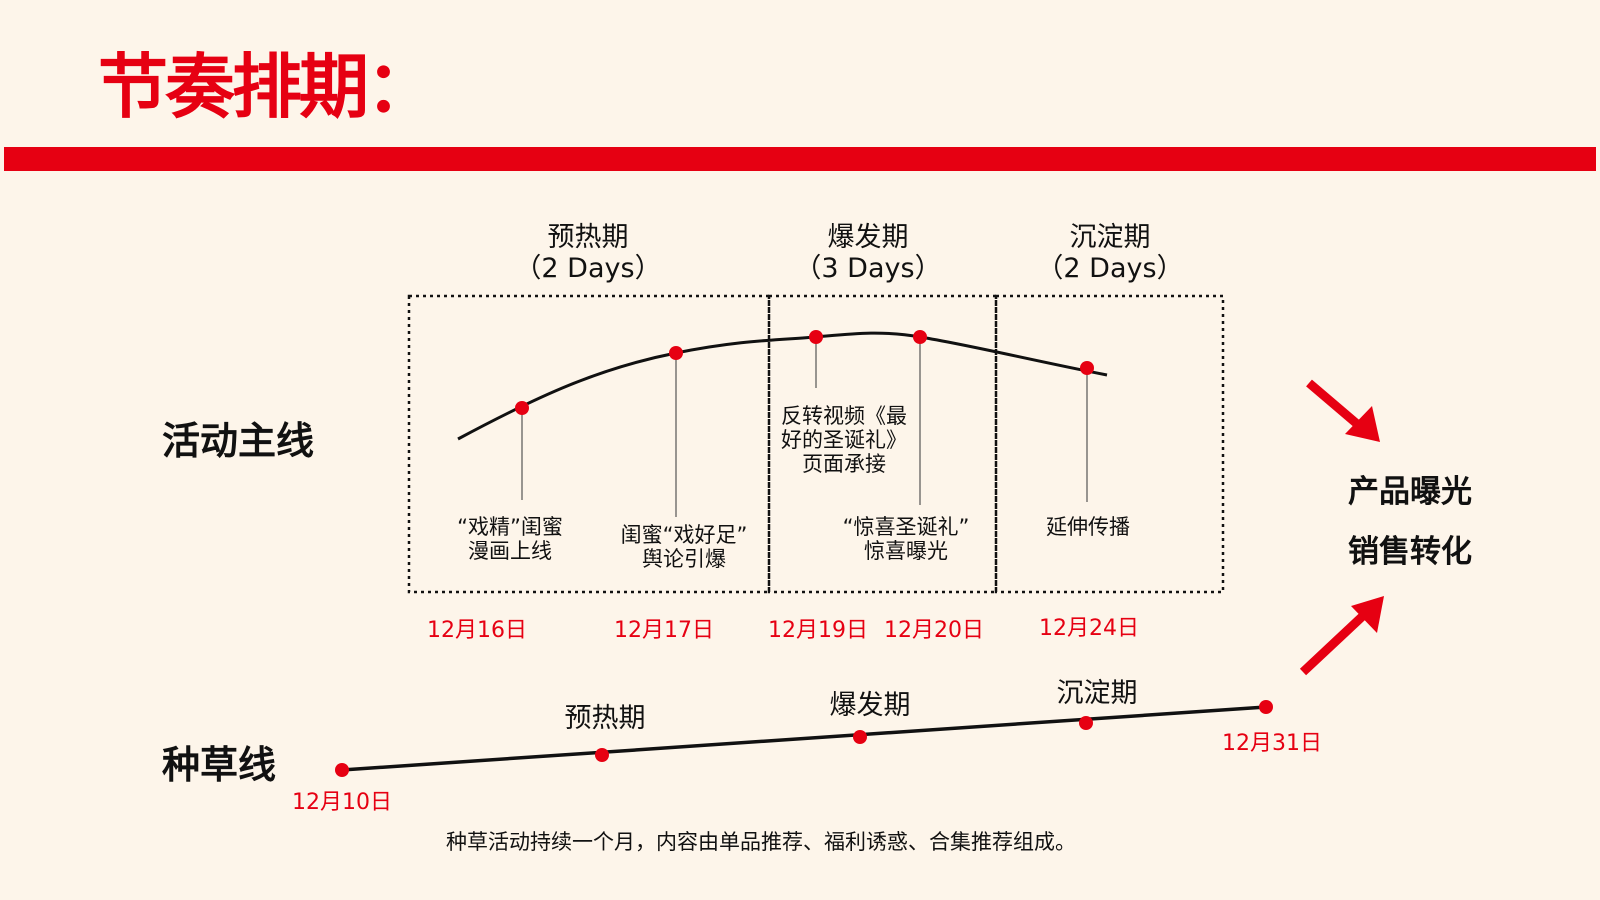  What do you see at coordinates (1272, 743) in the screenshot?
I see `grass-end-date: 12月31日` at bounding box center [1272, 743].